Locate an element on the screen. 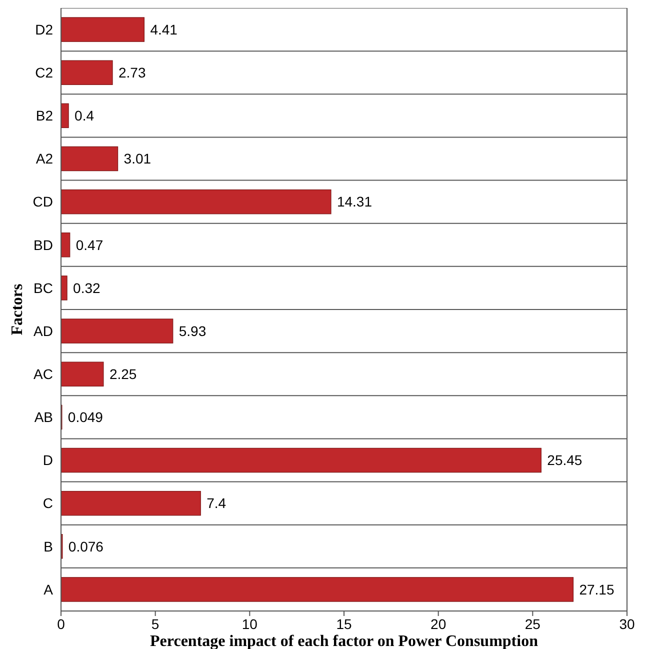 This screenshot has width=647, height=649. data-label: 0.32 is located at coordinates (86, 288).